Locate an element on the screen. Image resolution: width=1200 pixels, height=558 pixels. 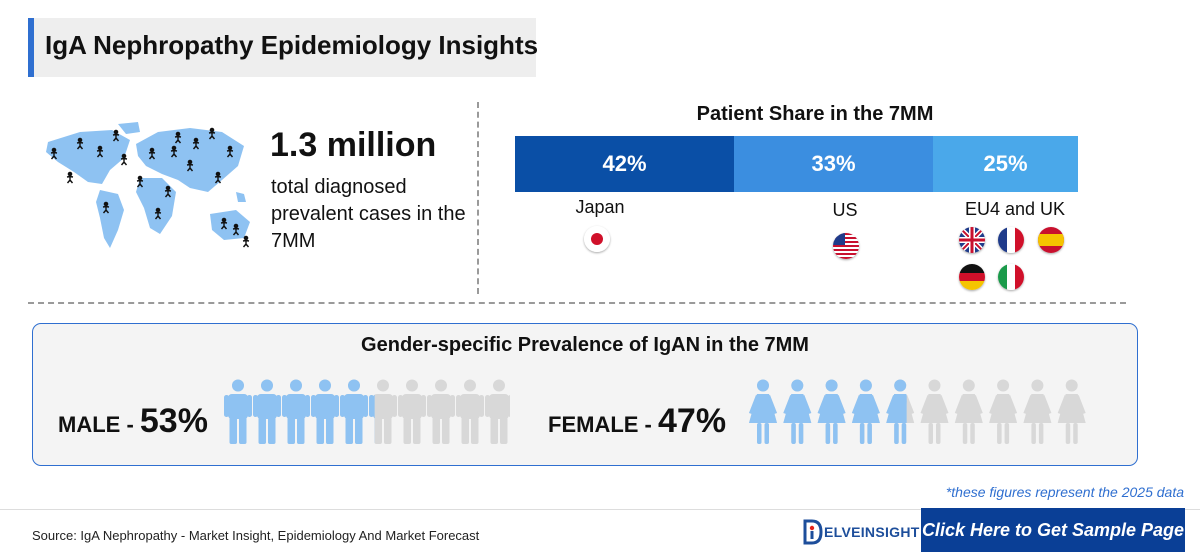
male-label: MALE - 53% is located at coordinates (133, 421).